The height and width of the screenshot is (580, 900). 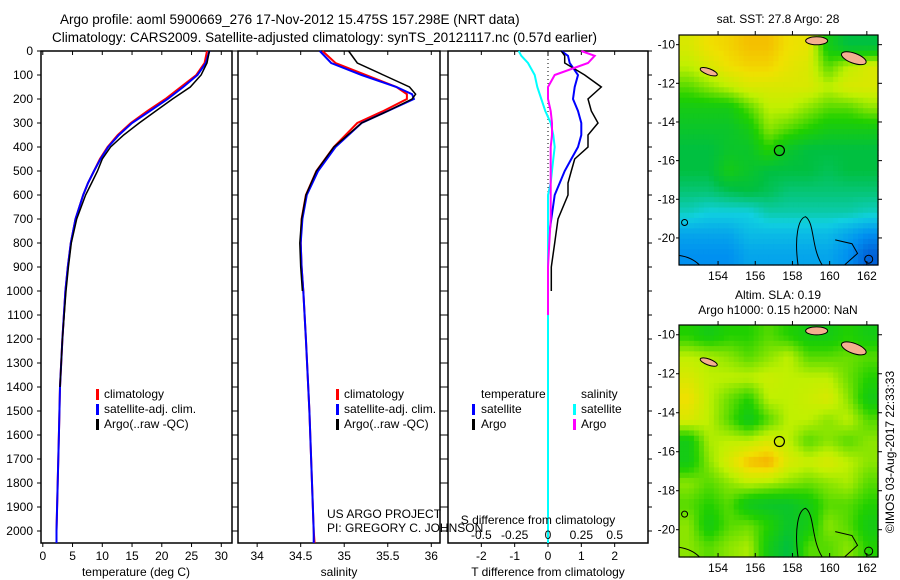 What do you see at coordinates (131, 296) in the screenshot?
I see `profile-line-climatology` at bounding box center [131, 296].